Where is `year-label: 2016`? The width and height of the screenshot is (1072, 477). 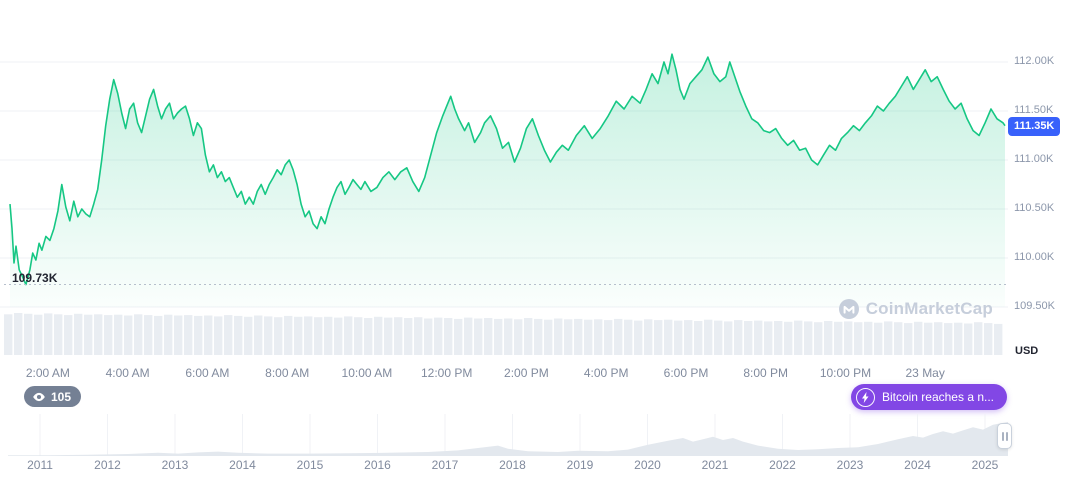 year-label: 2016 is located at coordinates (377, 465).